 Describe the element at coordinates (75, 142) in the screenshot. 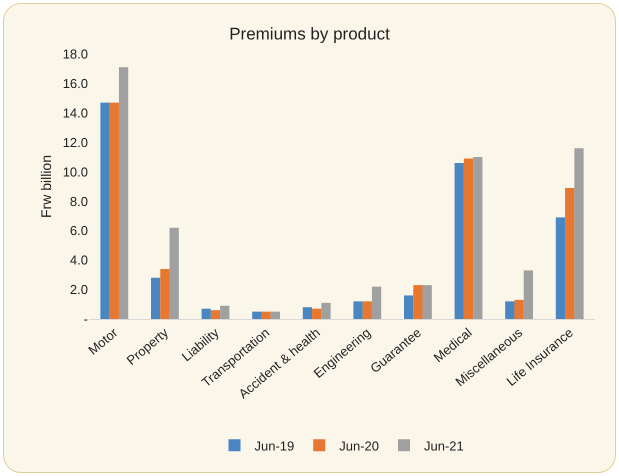

I see `y-tick-label: 12.0` at that location.